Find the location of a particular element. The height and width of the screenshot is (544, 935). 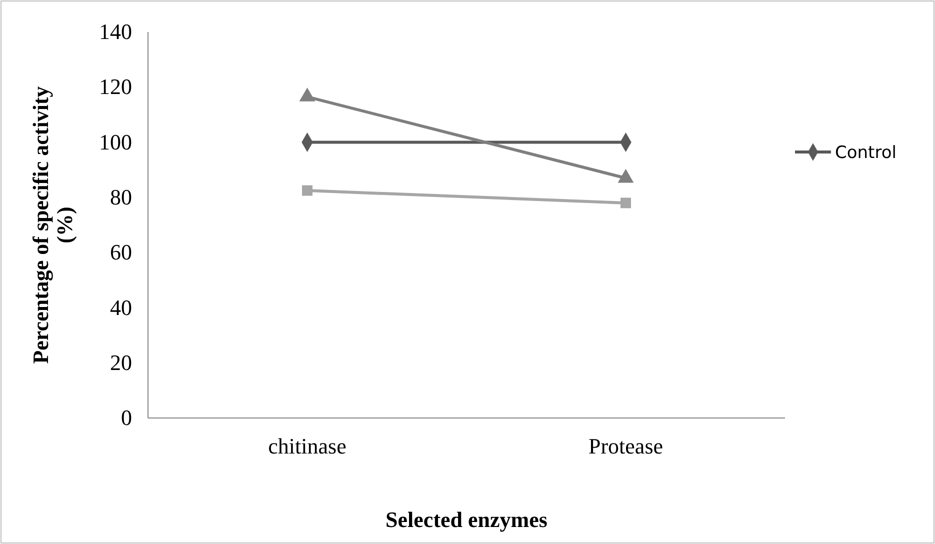

y-tick-label: 140 is located at coordinates (115, 31).